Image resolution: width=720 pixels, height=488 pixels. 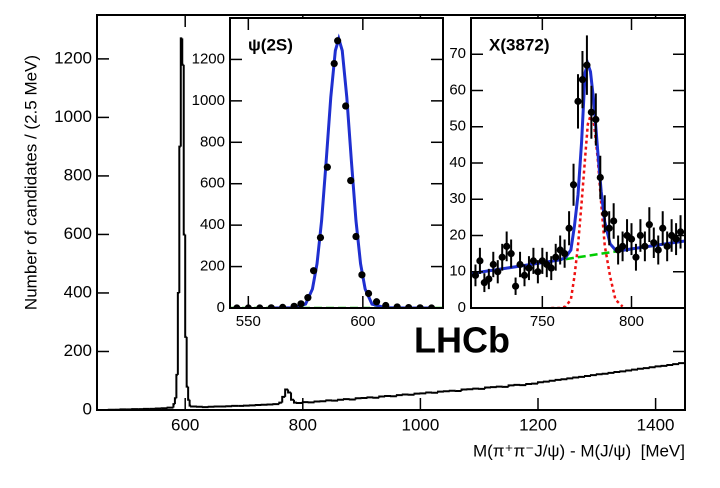 I want to click on y-tick-label: 10, so click(x=457, y=271).